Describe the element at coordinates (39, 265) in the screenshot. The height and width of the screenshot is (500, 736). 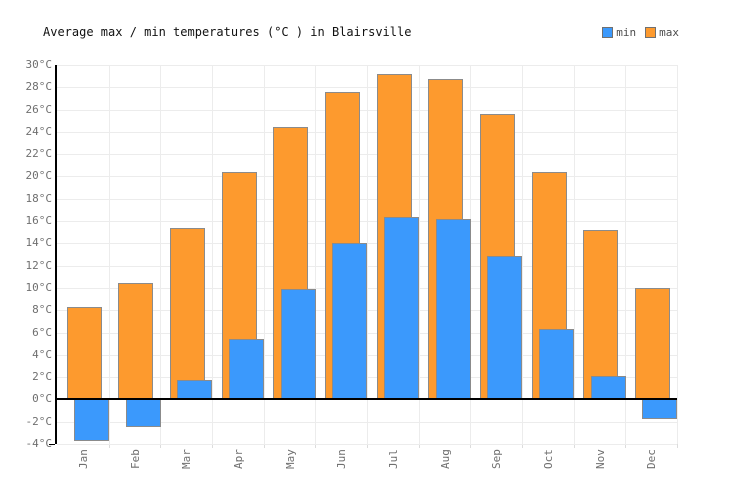
I see `y-tick-label: 12°C` at that location.